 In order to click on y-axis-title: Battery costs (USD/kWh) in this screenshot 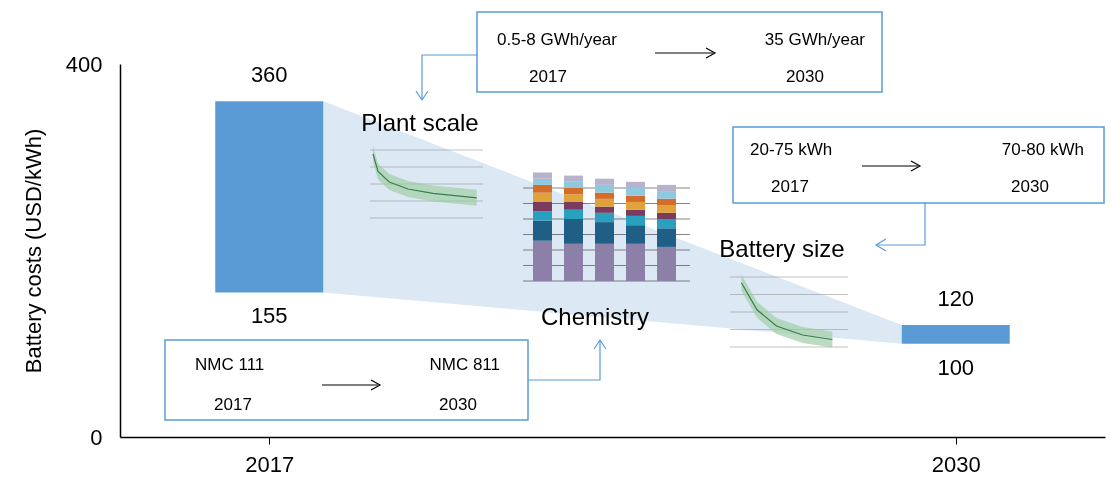, I will do `click(33, 251)`.